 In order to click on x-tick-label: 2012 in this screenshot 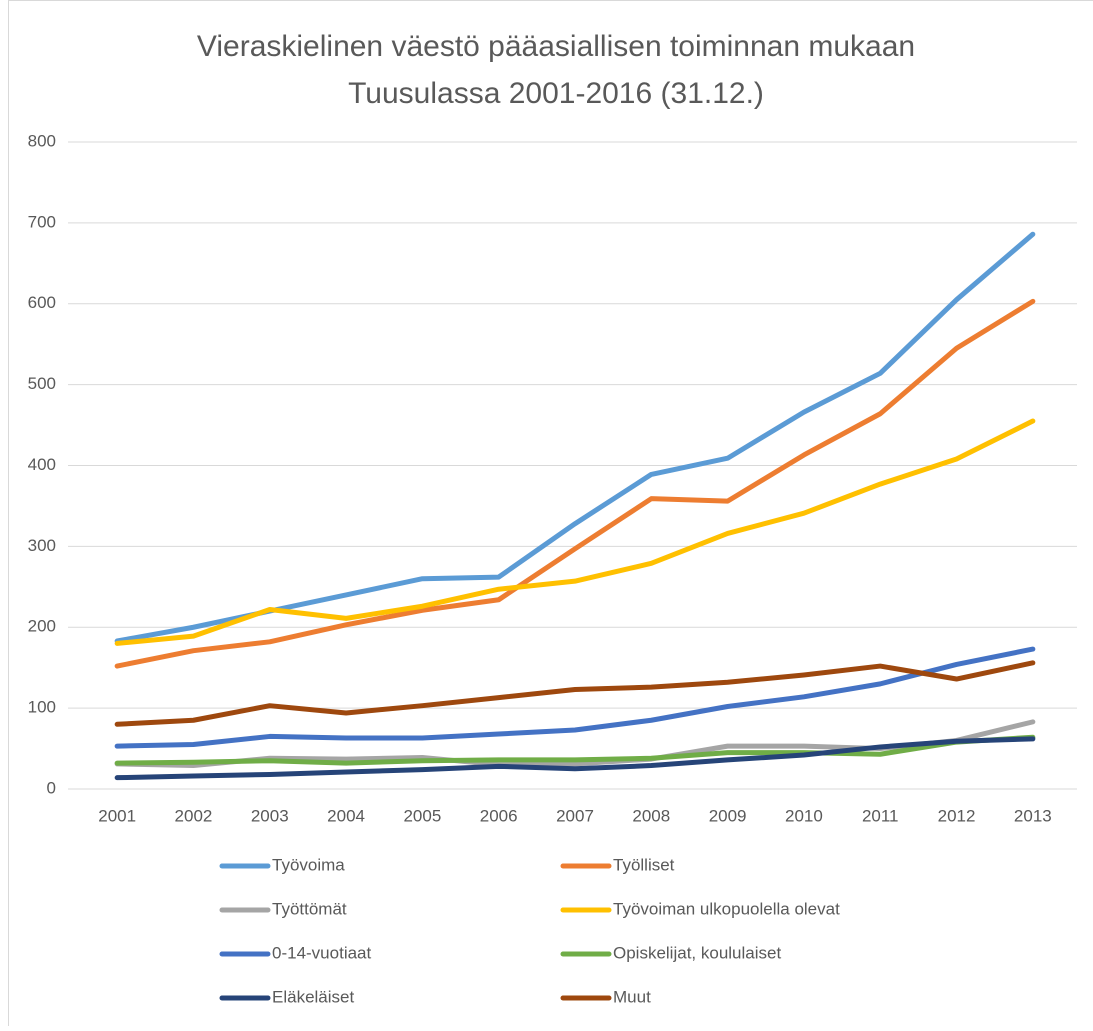, I will do `click(957, 815)`.